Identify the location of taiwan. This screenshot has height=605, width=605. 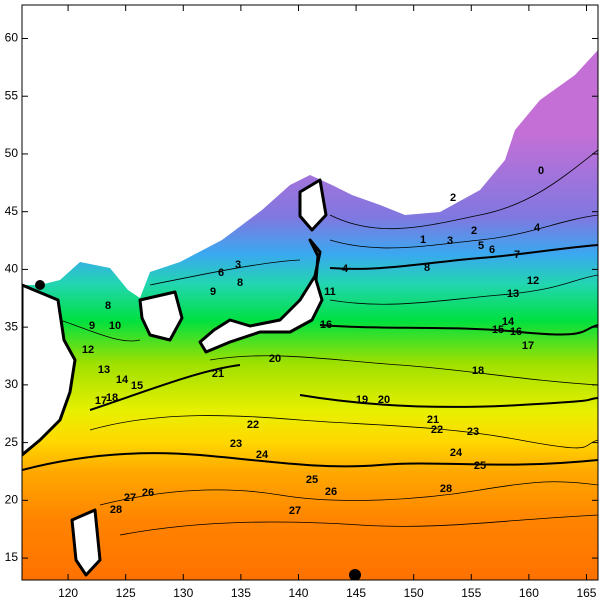
(86, 542).